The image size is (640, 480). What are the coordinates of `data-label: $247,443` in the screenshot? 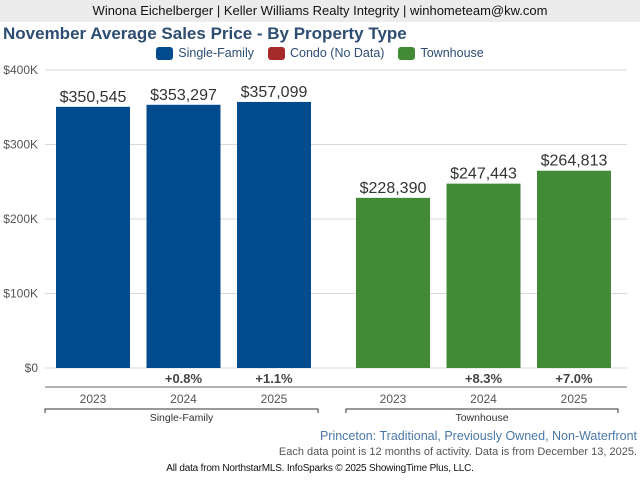 It's located at (483, 174).